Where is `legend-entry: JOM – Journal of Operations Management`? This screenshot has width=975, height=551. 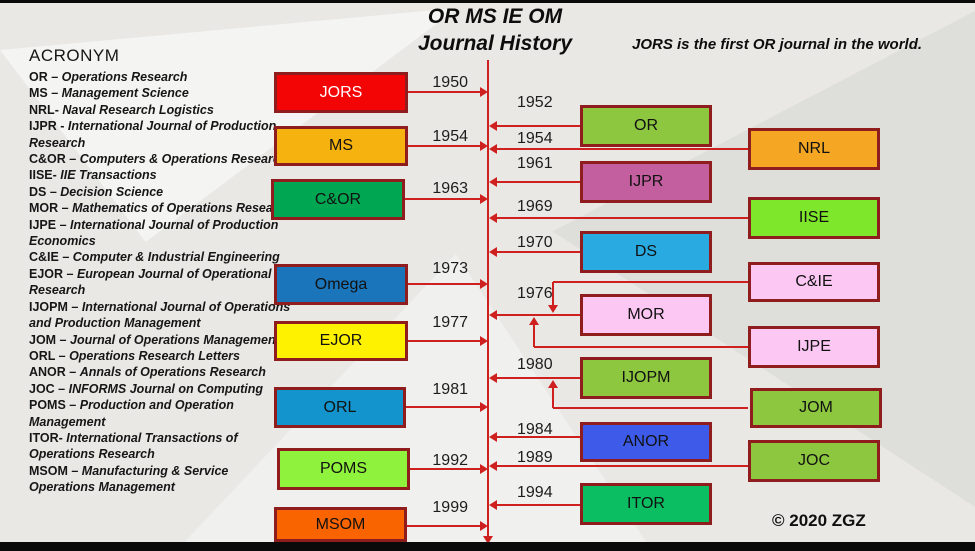 legend-entry: JOM – Journal of Operations Management is located at coordinates (161, 340).